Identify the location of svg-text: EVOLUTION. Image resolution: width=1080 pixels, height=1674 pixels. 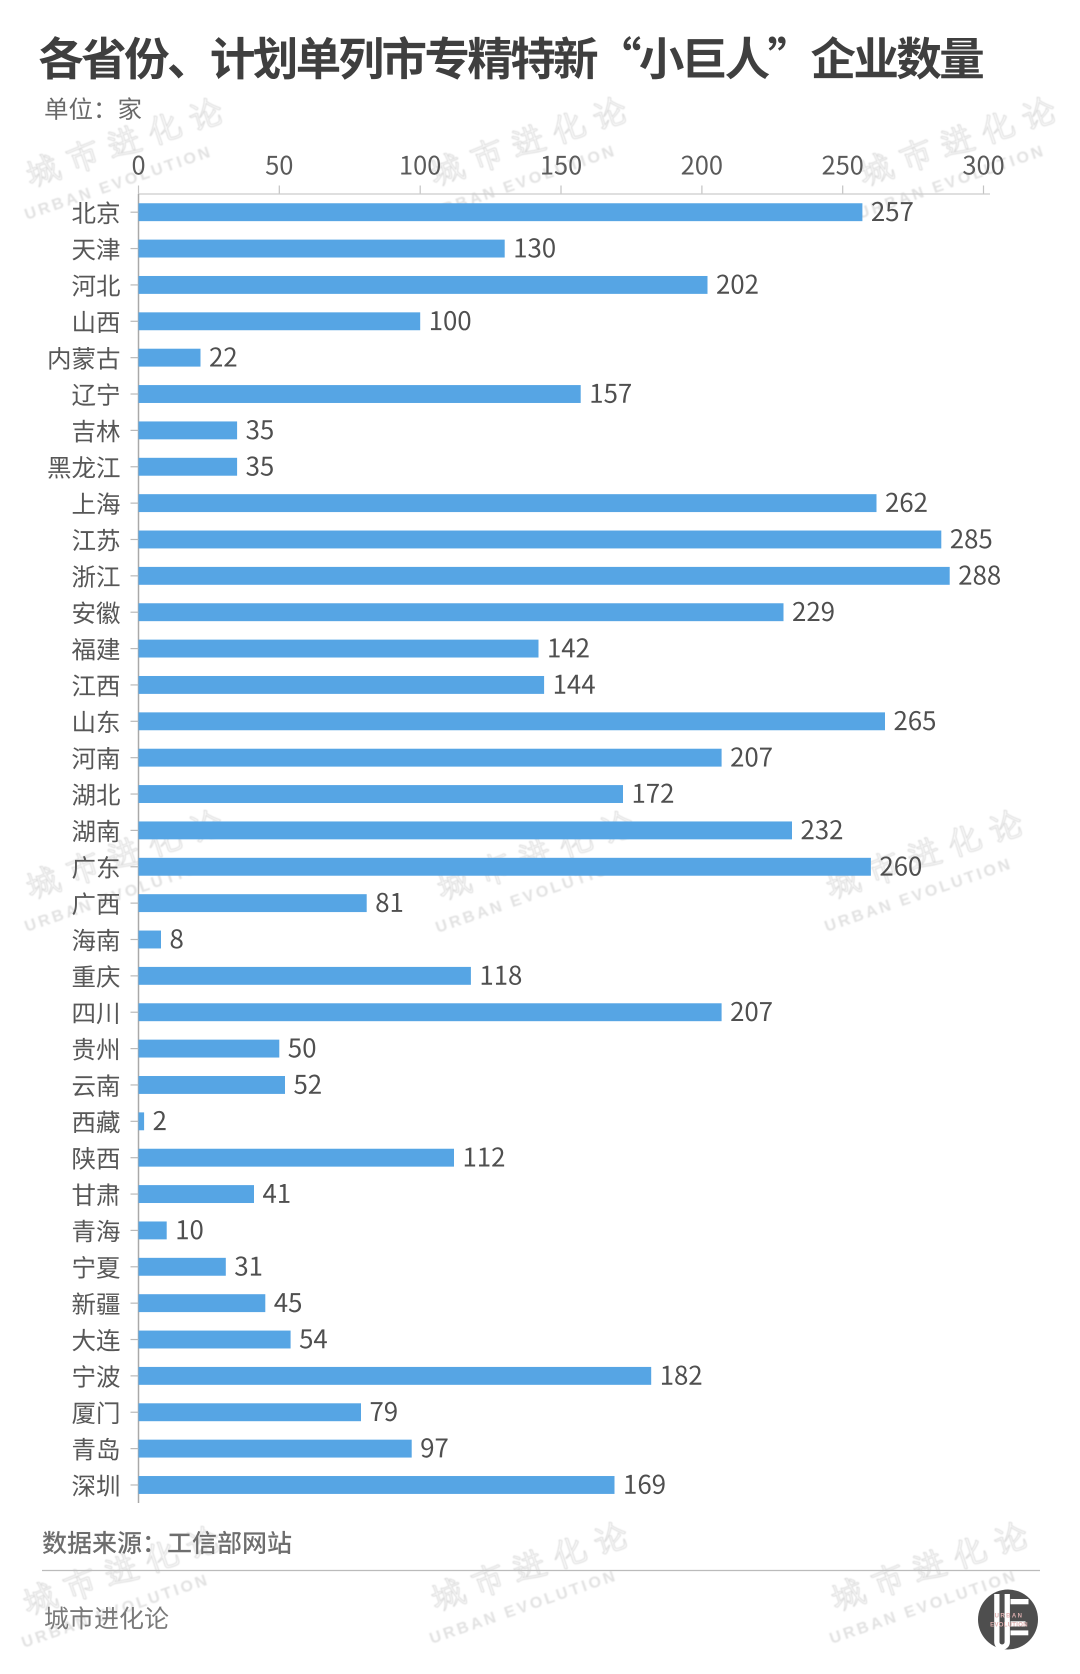
(1009, 1625).